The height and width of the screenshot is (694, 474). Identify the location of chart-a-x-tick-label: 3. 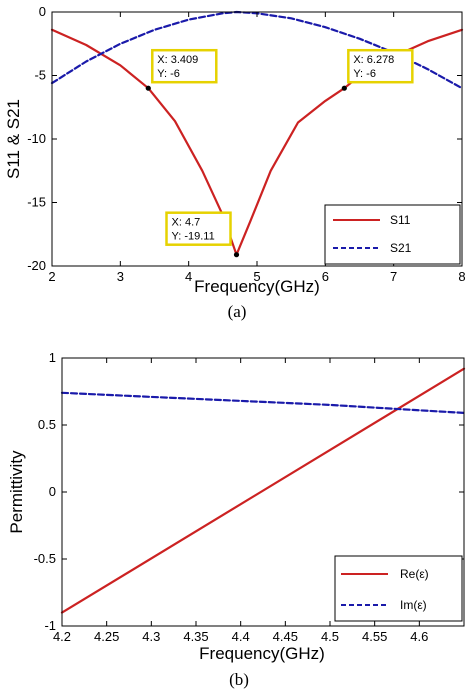
(120, 276).